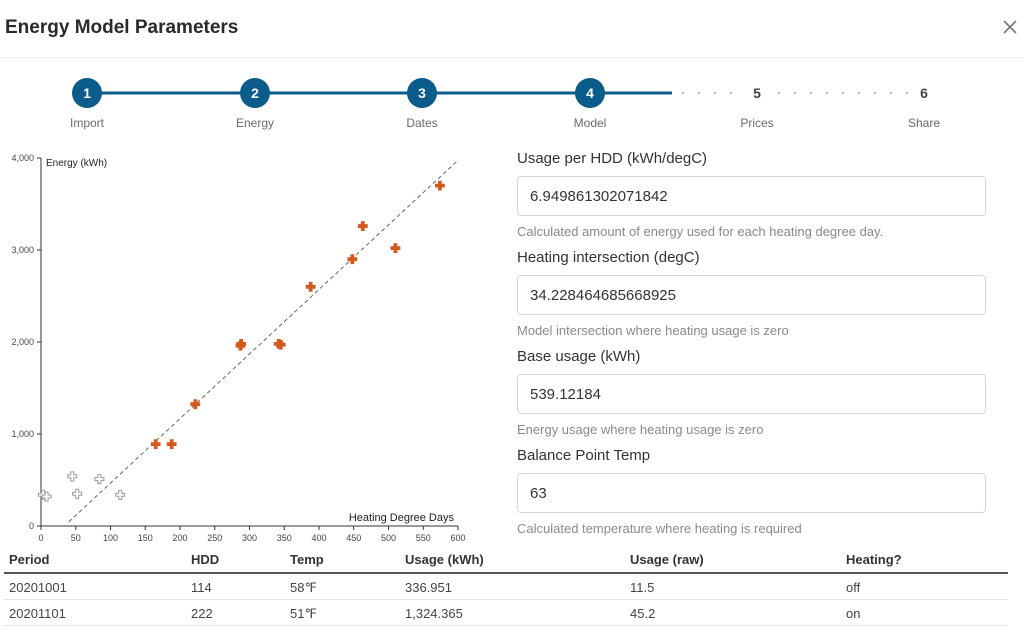 The width and height of the screenshot is (1024, 638). What do you see at coordinates (249, 537) in the screenshot?
I see `x-tick-label: 300` at bounding box center [249, 537].